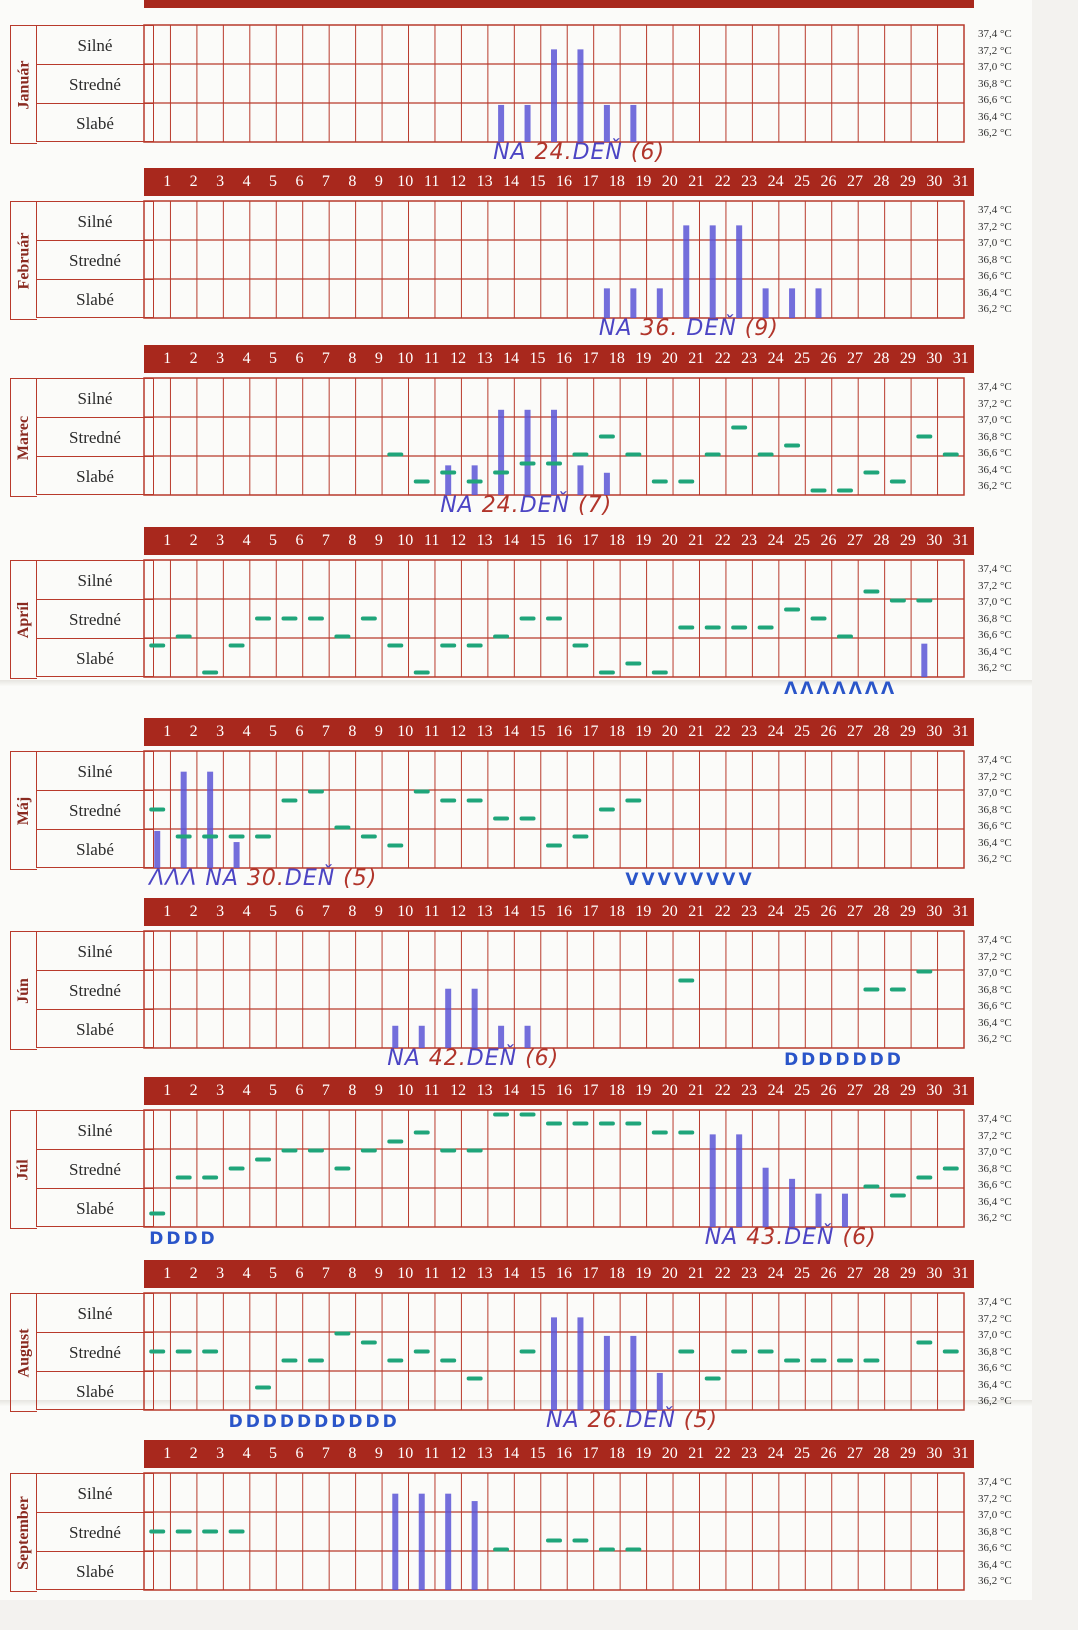 The image size is (1078, 1630). I want to click on temperature-label: 37,4 °C, so click(995, 1482).